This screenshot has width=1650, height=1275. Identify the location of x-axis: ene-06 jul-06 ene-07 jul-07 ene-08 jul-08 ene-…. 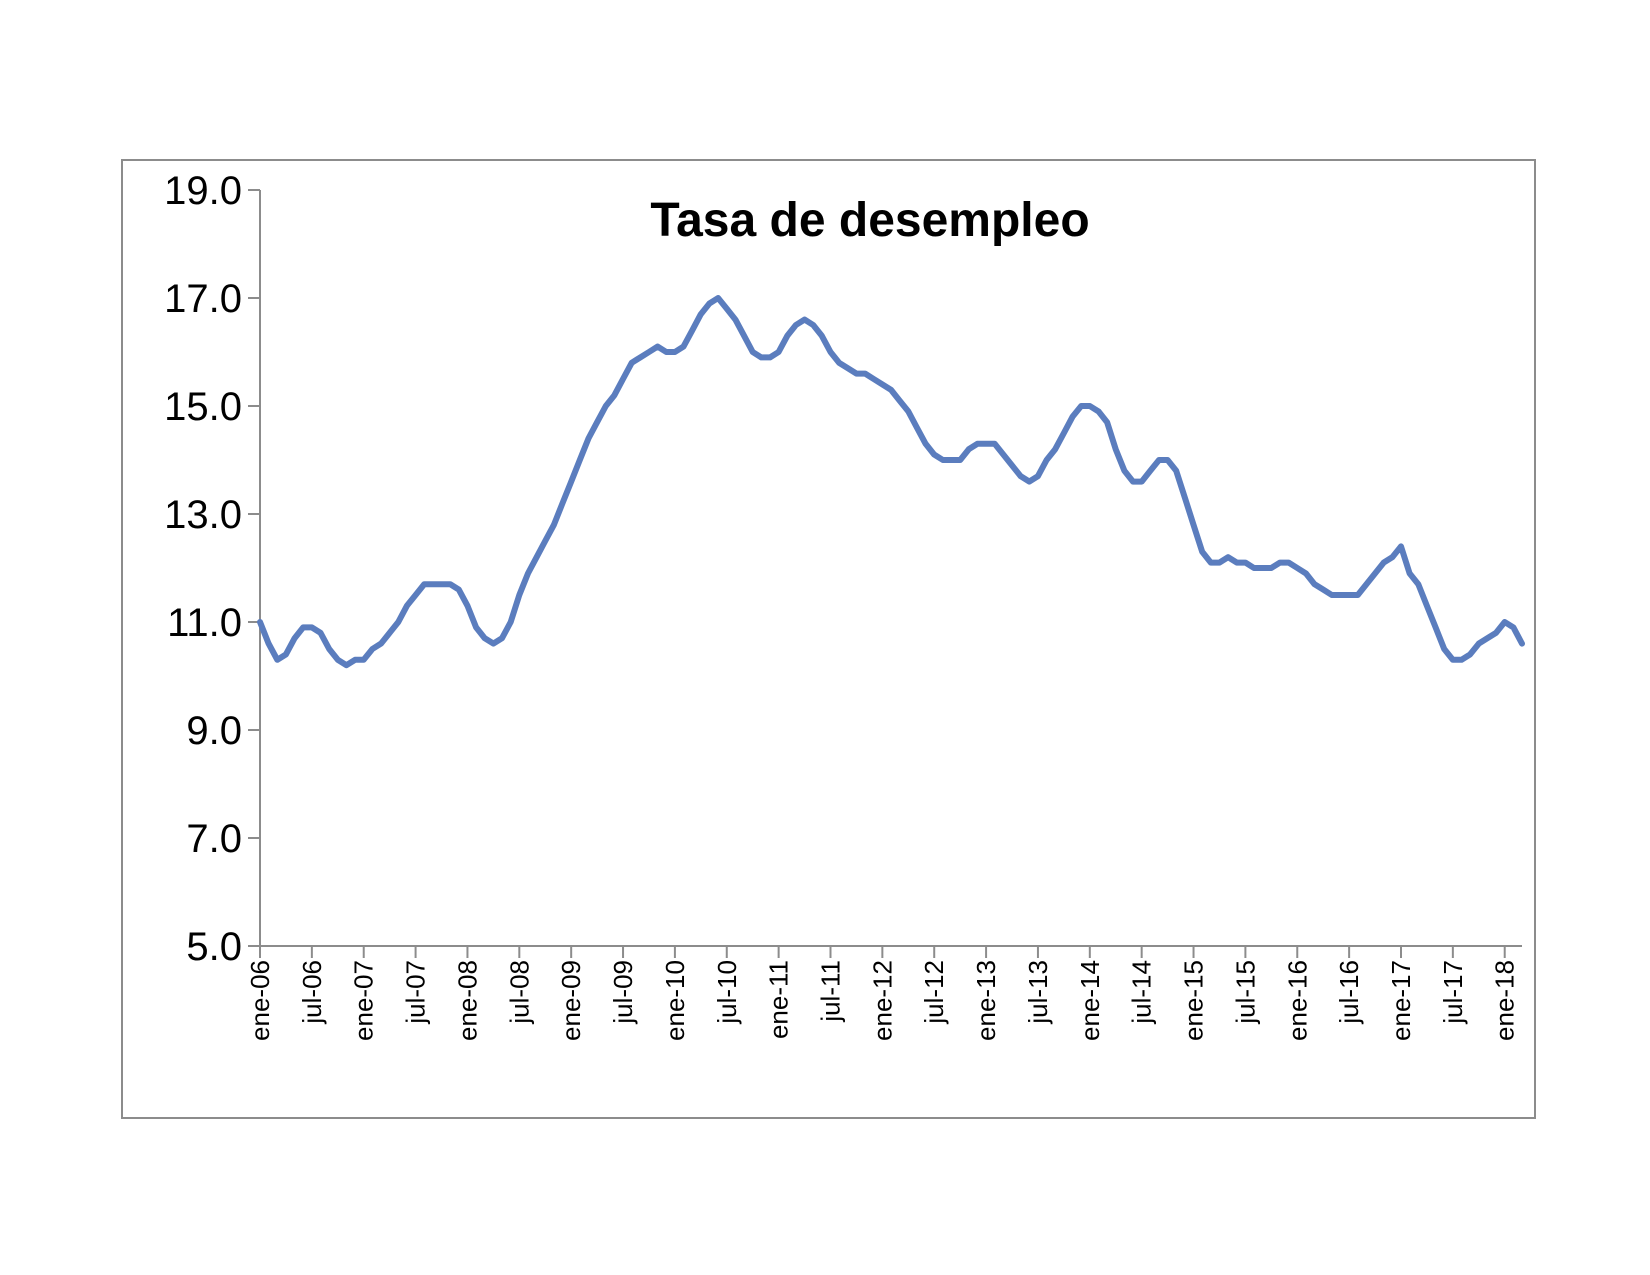
(883, 993).